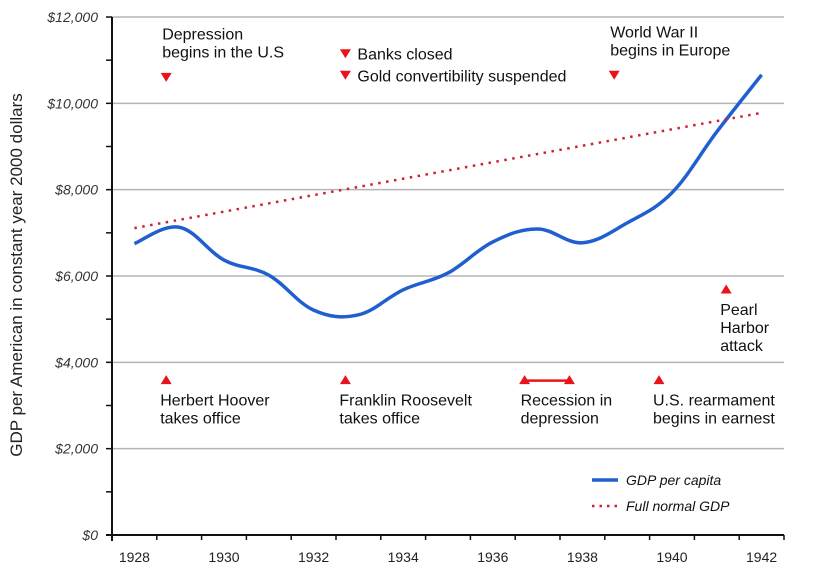  What do you see at coordinates (654, 32) in the screenshot?
I see `annotation-text: World War II` at bounding box center [654, 32].